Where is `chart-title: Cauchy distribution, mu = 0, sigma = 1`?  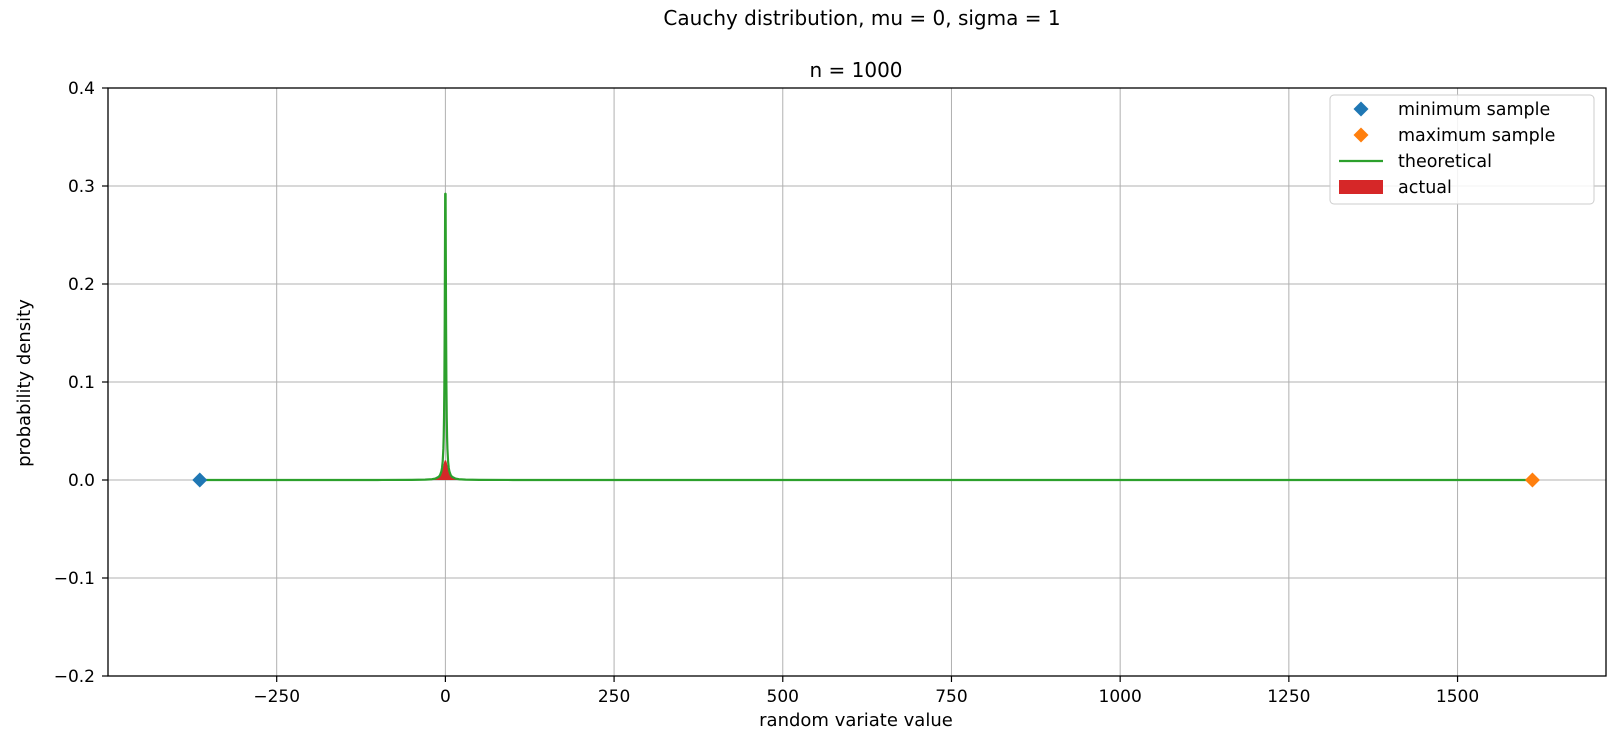 chart-title: Cauchy distribution, mu = 0, sigma = 1 is located at coordinates (861, 18).